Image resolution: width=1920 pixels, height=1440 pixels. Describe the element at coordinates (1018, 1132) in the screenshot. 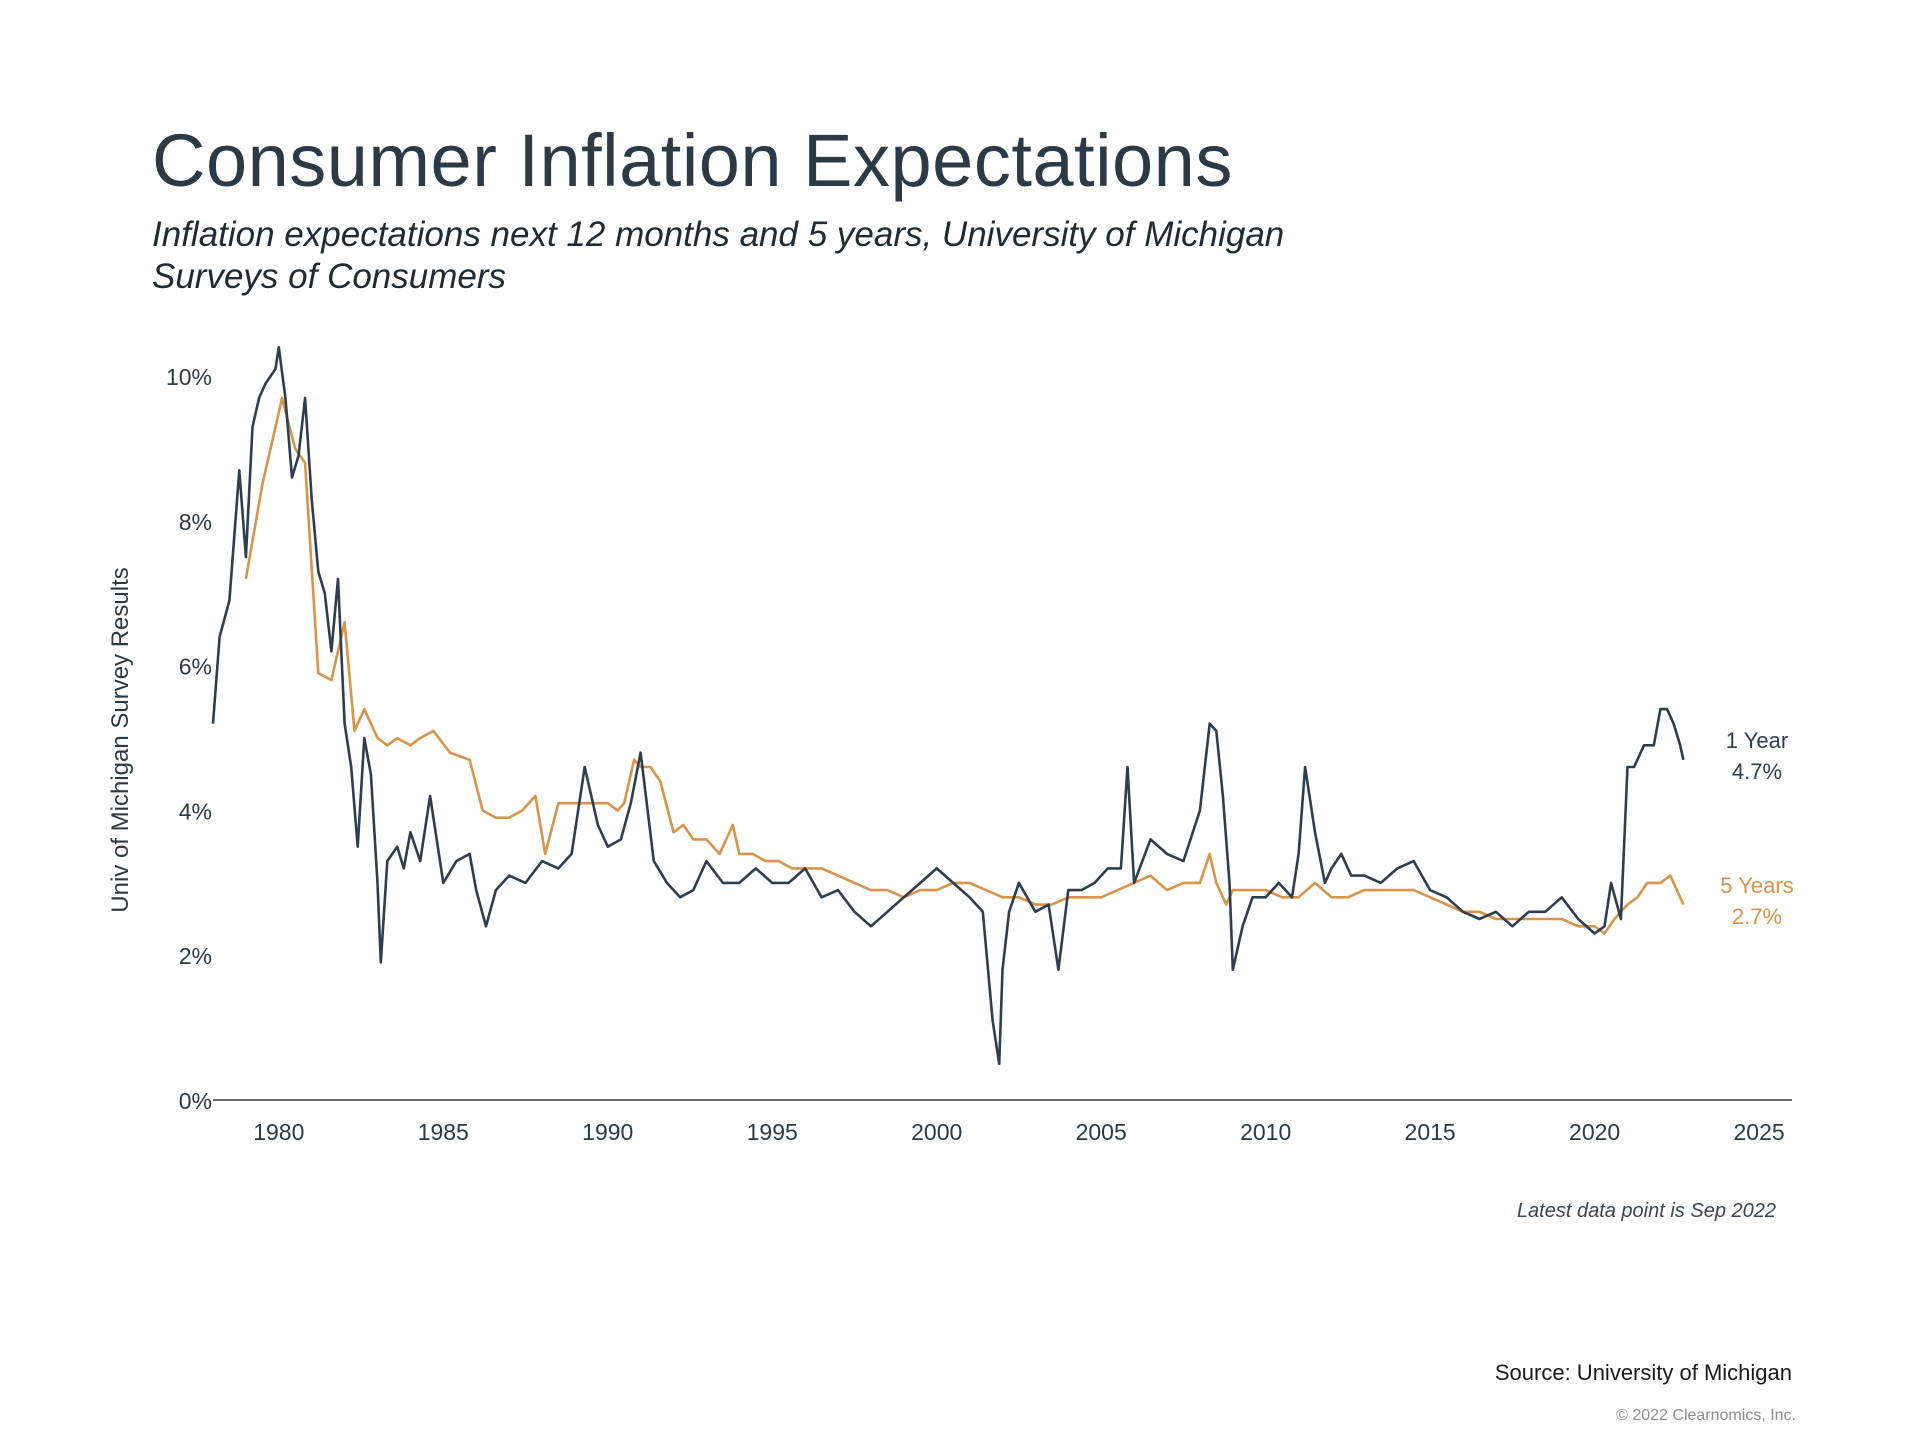

I see `x-axis-ticks: 1980 1985 1990 1995 2000 2005 2010 2015 2020 2025` at that location.